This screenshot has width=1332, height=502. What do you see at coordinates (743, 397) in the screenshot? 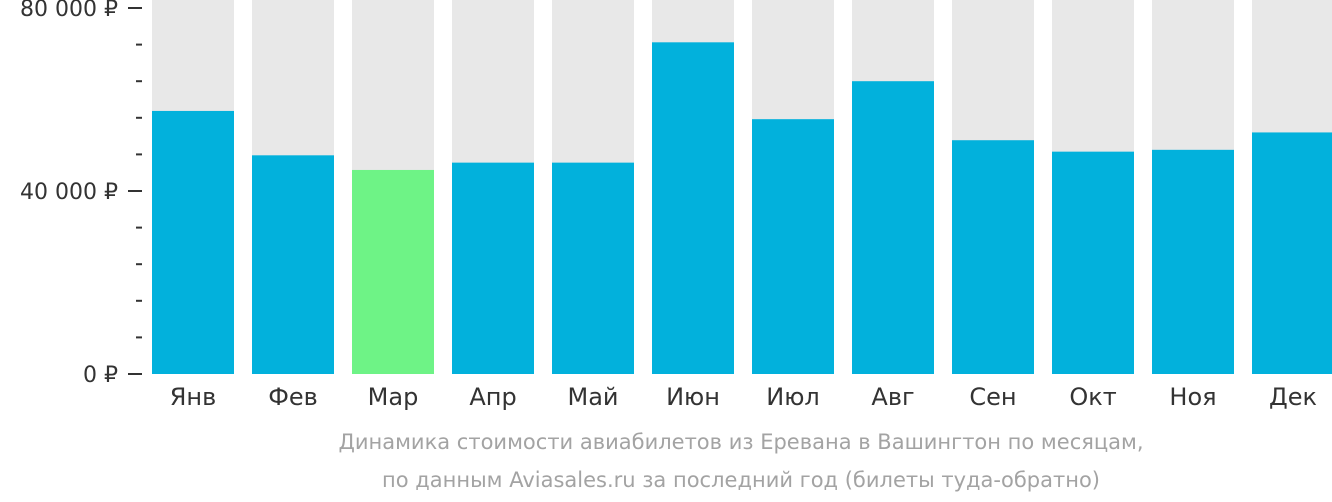
I see `x-axis-labels: Янв Фев Мар Апр Май Июн Июл Авг Сен Окт Ноя Дек` at bounding box center [743, 397].